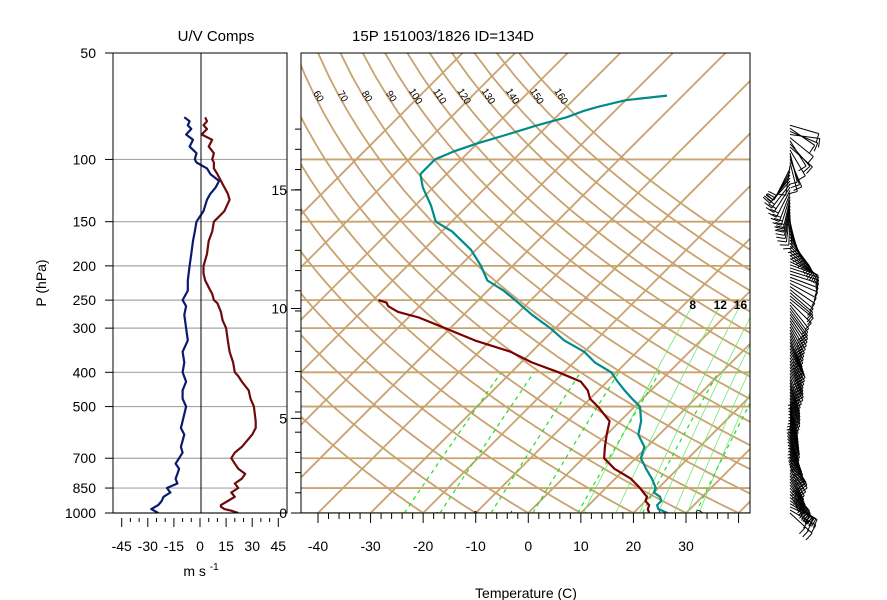 This screenshot has height=600, width=887. I want to click on mixing-ratio-bottom-label-2: .5, so click(514, 515).